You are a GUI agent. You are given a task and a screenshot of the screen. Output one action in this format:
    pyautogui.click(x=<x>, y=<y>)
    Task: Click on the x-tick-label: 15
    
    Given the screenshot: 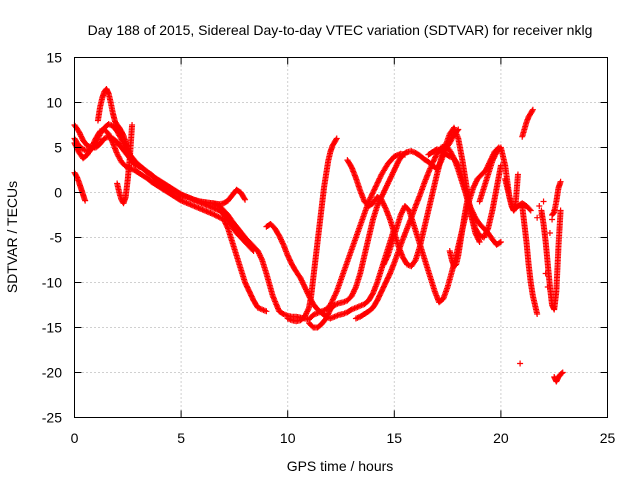 What is the action you would take?
    pyautogui.click(x=395, y=438)
    